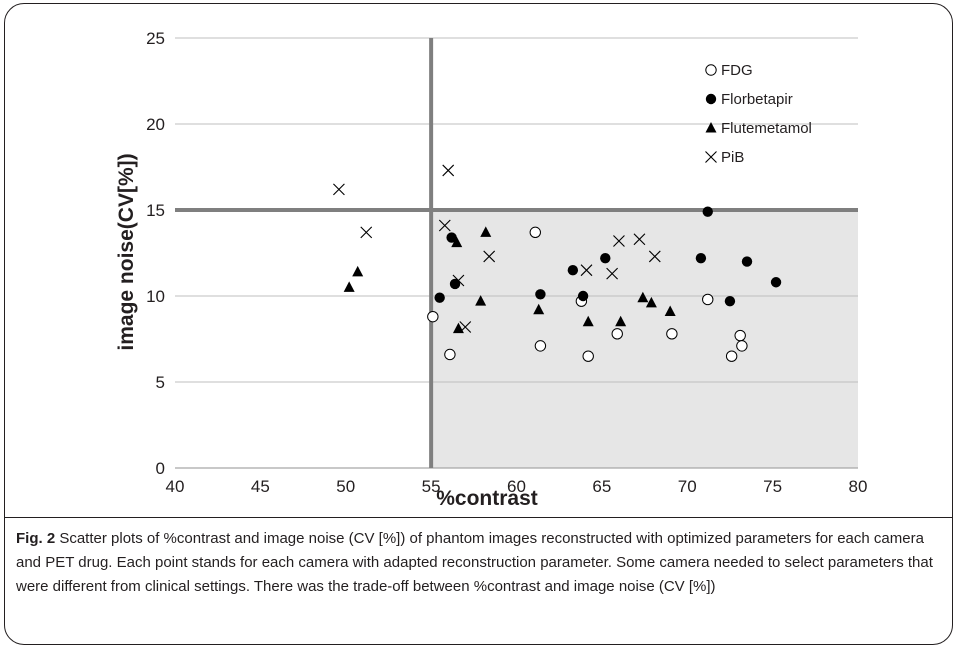 The width and height of the screenshot is (959, 652). I want to click on x-tick-label-40: 40, so click(175, 486).